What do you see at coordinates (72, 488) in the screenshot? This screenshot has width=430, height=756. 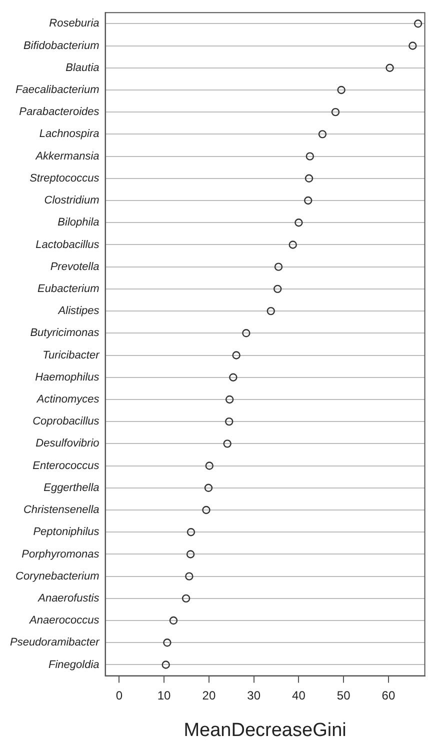 I see `y-tick-label: Eggerthella` at bounding box center [72, 488].